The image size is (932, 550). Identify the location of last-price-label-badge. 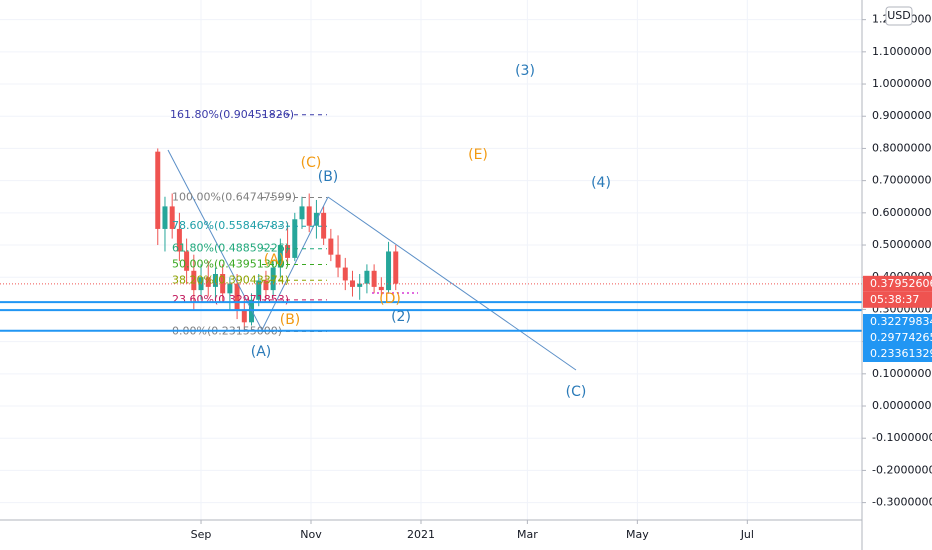
(897, 283).